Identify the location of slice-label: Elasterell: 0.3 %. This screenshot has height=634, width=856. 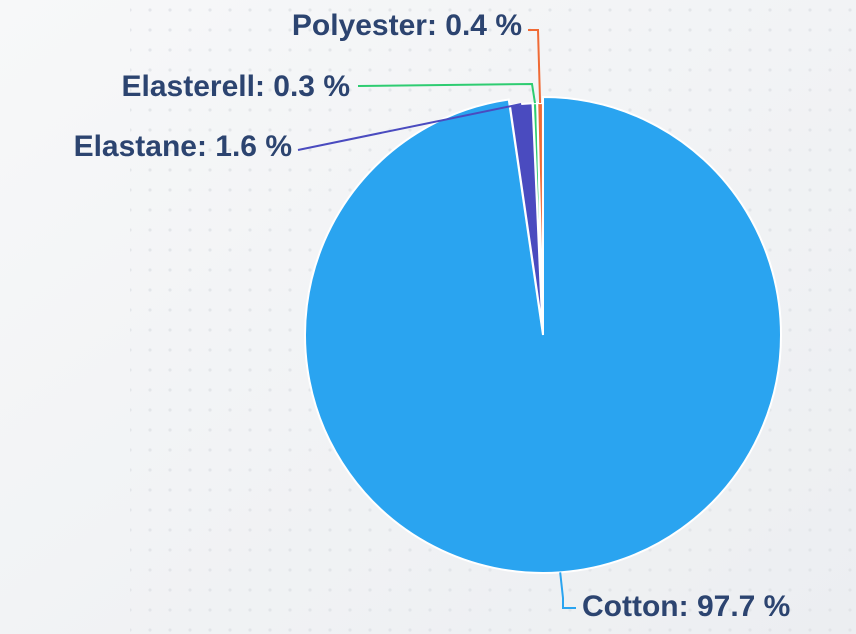
(236, 86).